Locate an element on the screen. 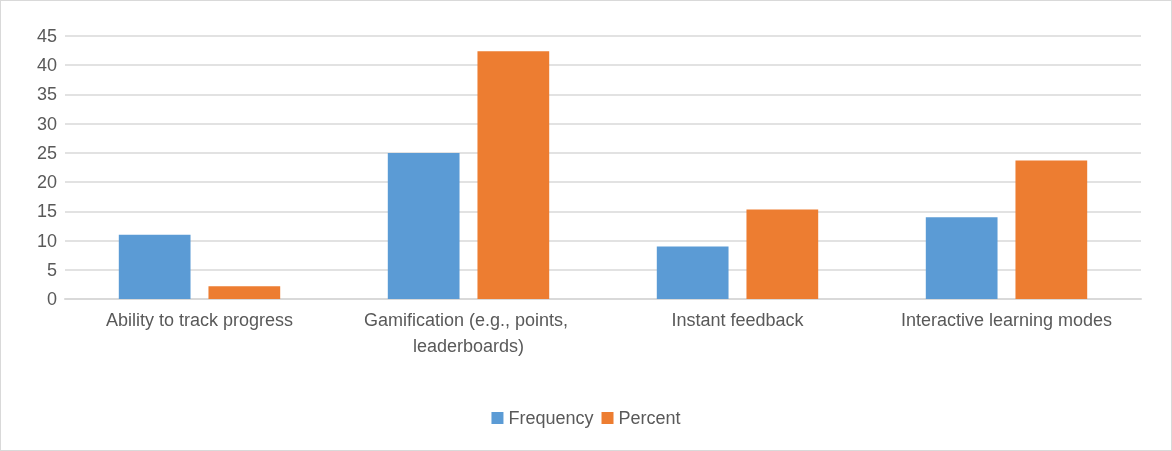 The width and height of the screenshot is (1172, 451). y-tick-label: 5 is located at coordinates (51, 269).